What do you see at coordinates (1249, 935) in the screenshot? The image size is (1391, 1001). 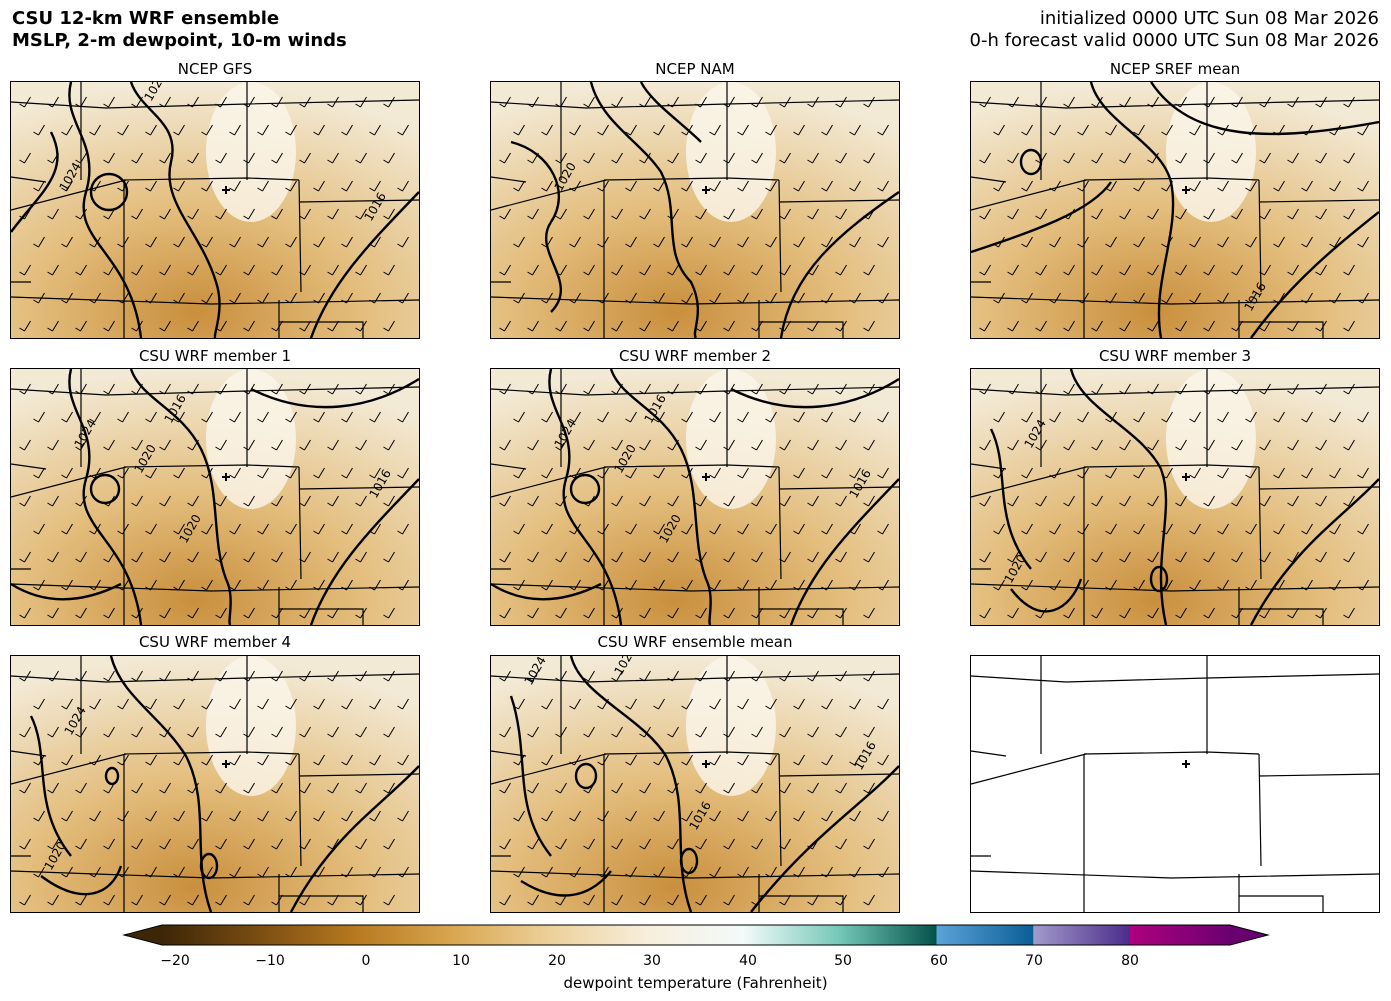 I see `colorbar-max-arrow` at bounding box center [1249, 935].